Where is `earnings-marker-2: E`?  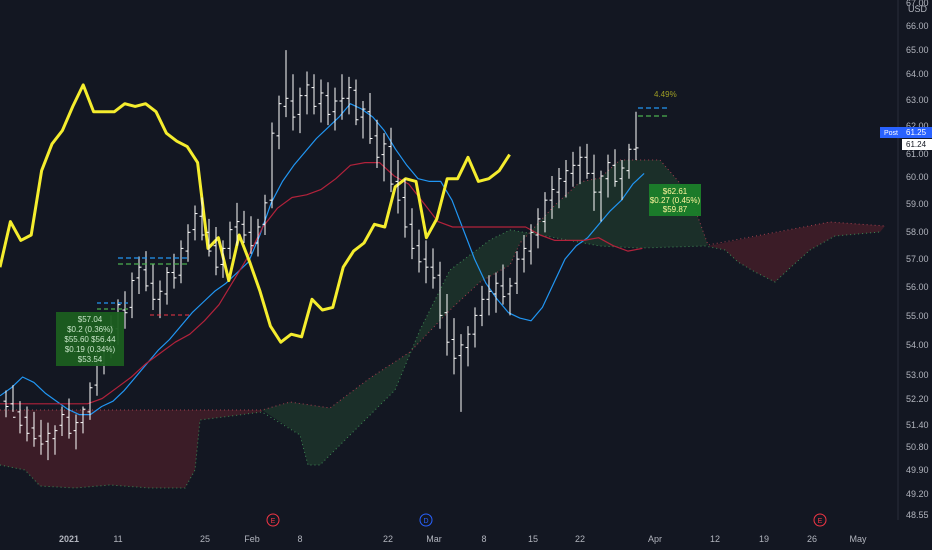 earnings-marker-2: E is located at coordinates (820, 520).